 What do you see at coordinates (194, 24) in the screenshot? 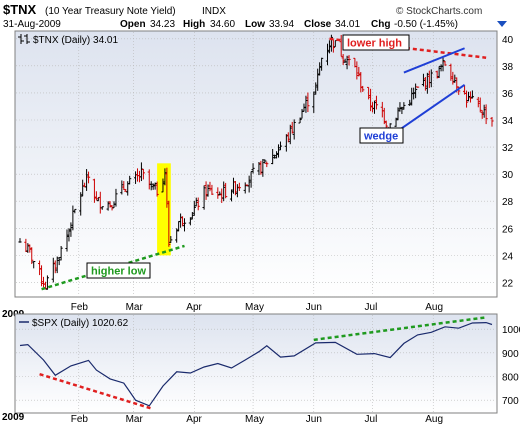
I see `high-label: High` at bounding box center [194, 24].